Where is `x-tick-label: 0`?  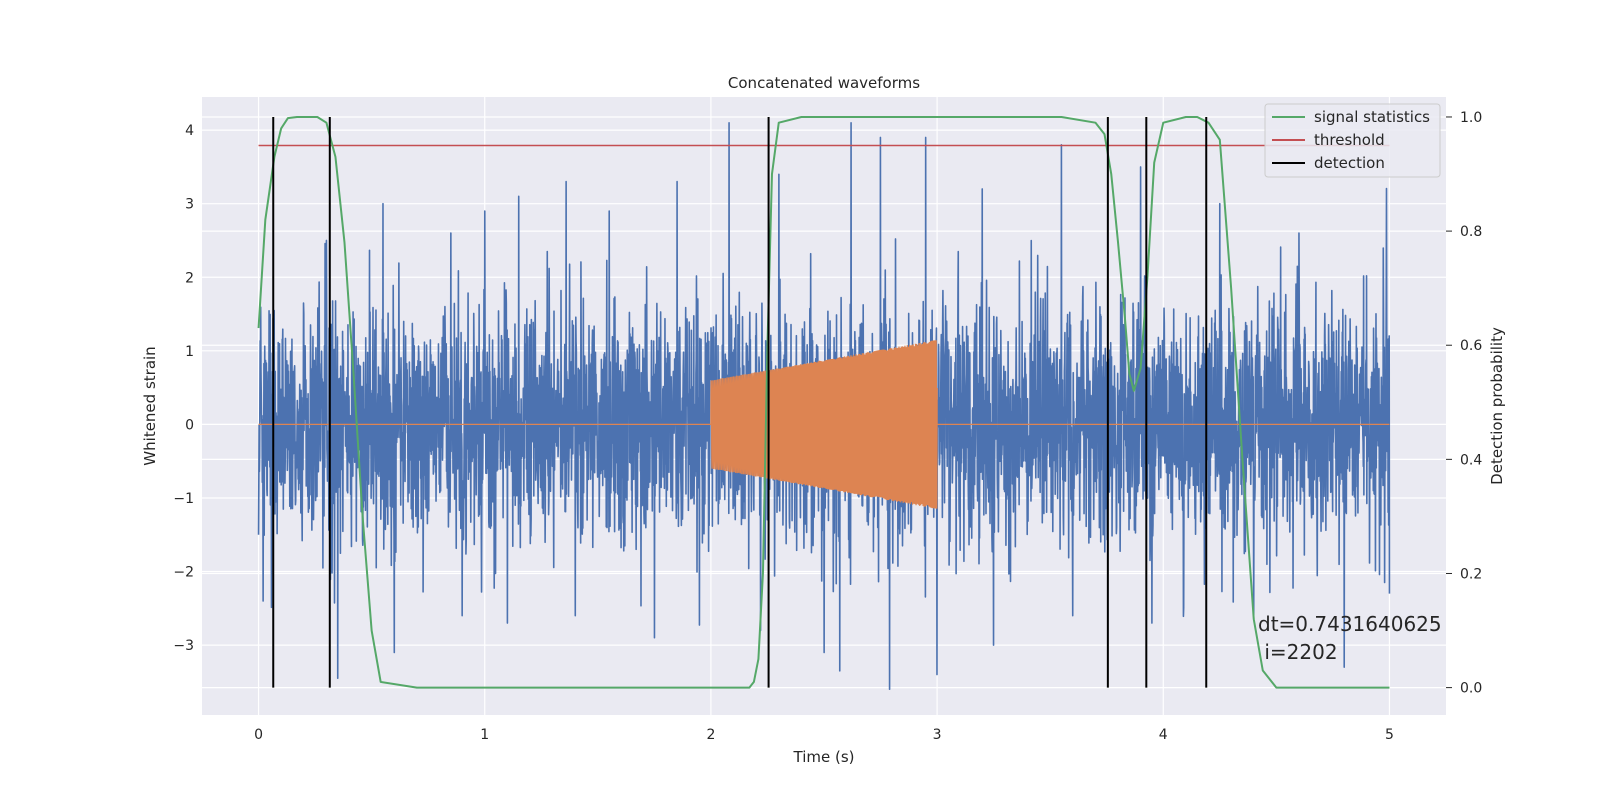 x-tick-label: 0 is located at coordinates (258, 735).